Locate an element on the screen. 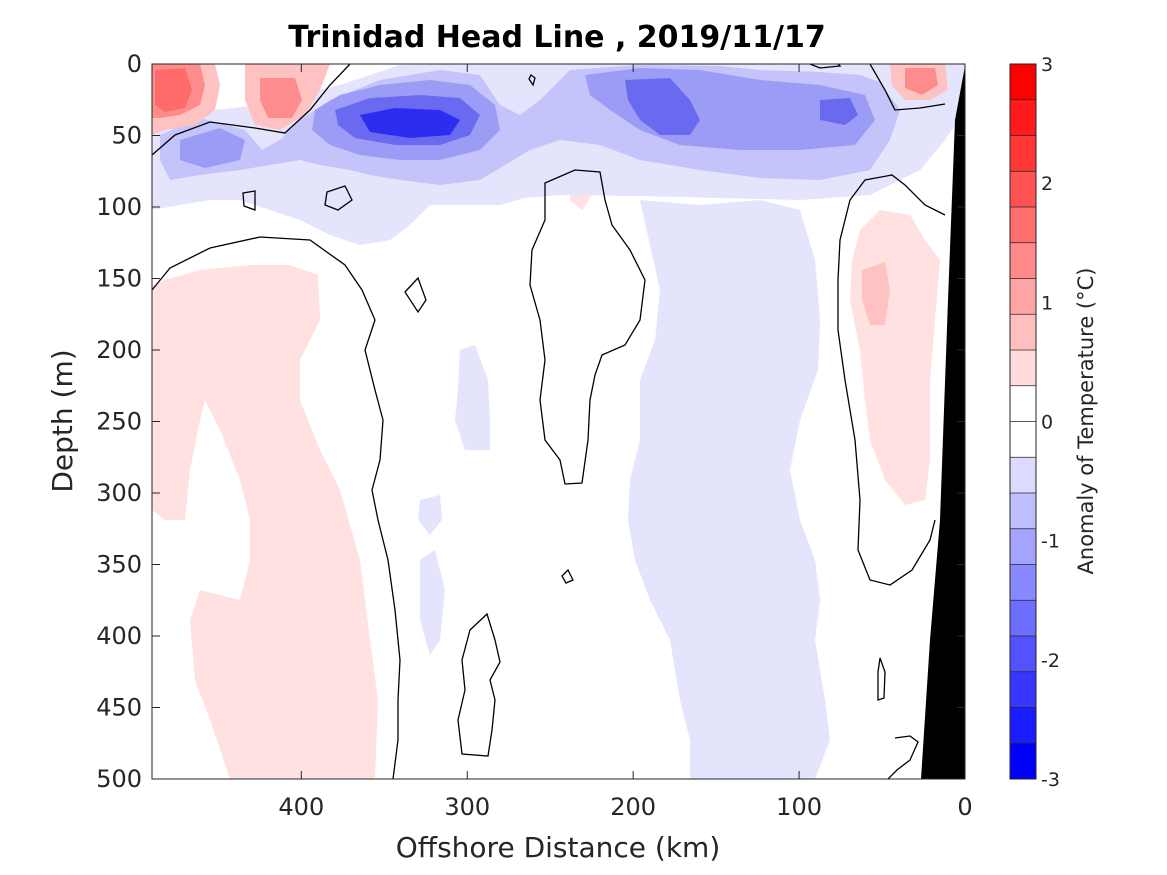 Image resolution: width=1167 pixels, height=875 pixels. x-axis-title: Offshore Distance (km) is located at coordinates (558, 847).